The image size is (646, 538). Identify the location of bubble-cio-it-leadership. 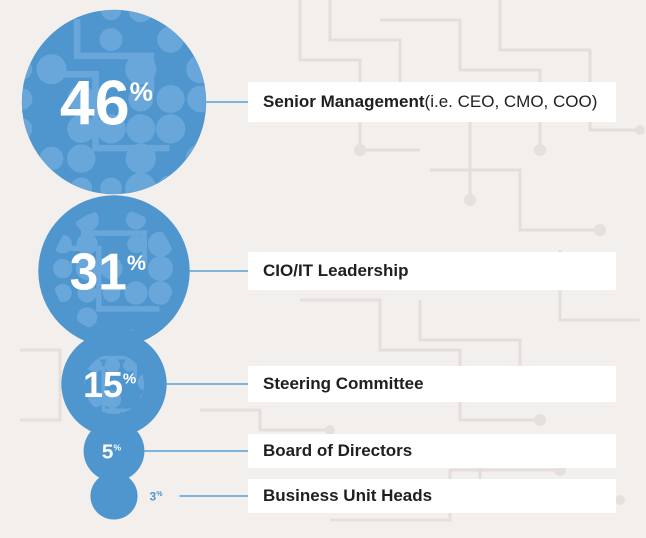
(114, 271).